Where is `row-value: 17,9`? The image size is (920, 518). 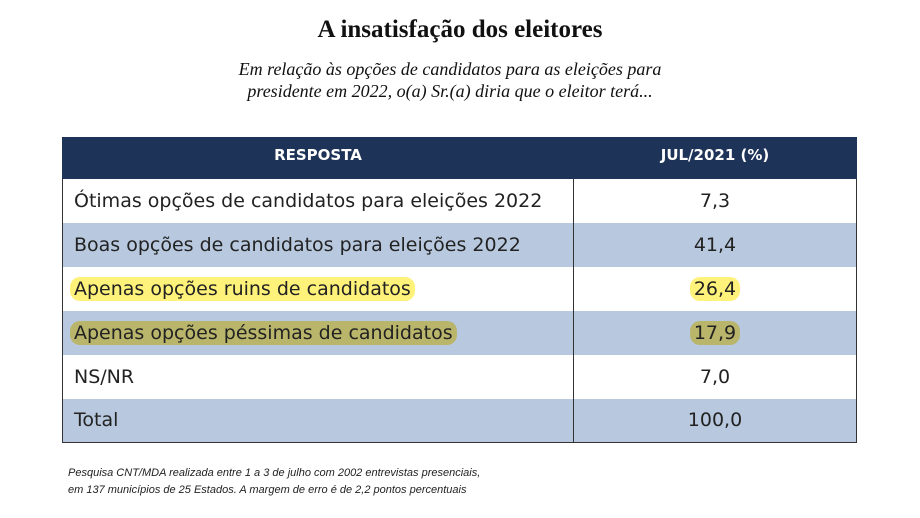
row-value: 17,9 is located at coordinates (715, 332).